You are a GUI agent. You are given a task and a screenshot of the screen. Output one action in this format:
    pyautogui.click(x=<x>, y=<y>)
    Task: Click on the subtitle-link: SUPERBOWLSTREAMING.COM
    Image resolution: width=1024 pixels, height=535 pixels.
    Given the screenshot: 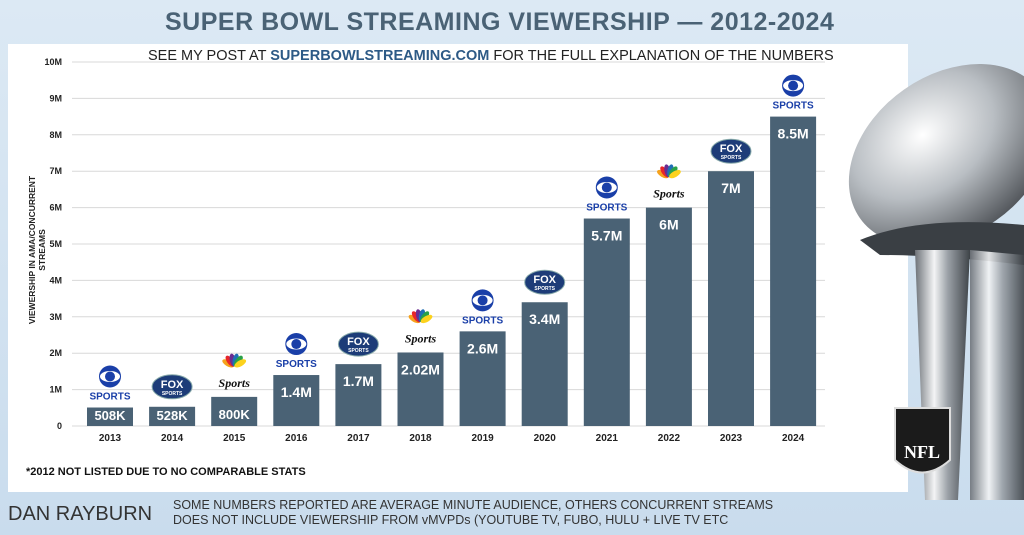 What is the action you would take?
    pyautogui.click(x=380, y=56)
    